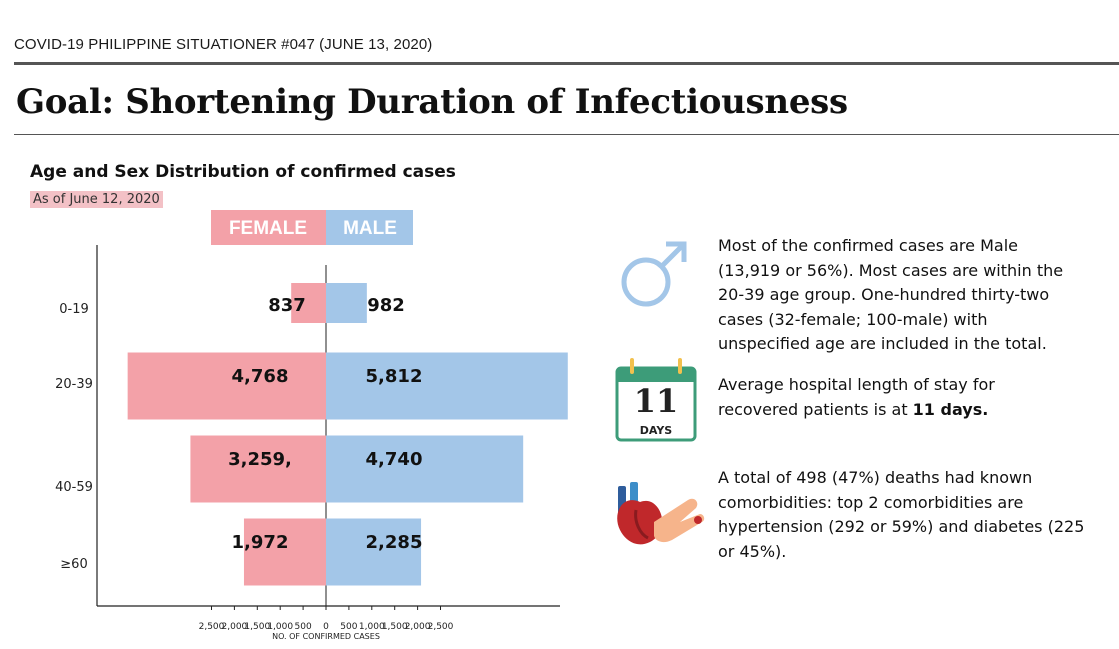  I want to click on data-label-female: 1,972, so click(260, 542).